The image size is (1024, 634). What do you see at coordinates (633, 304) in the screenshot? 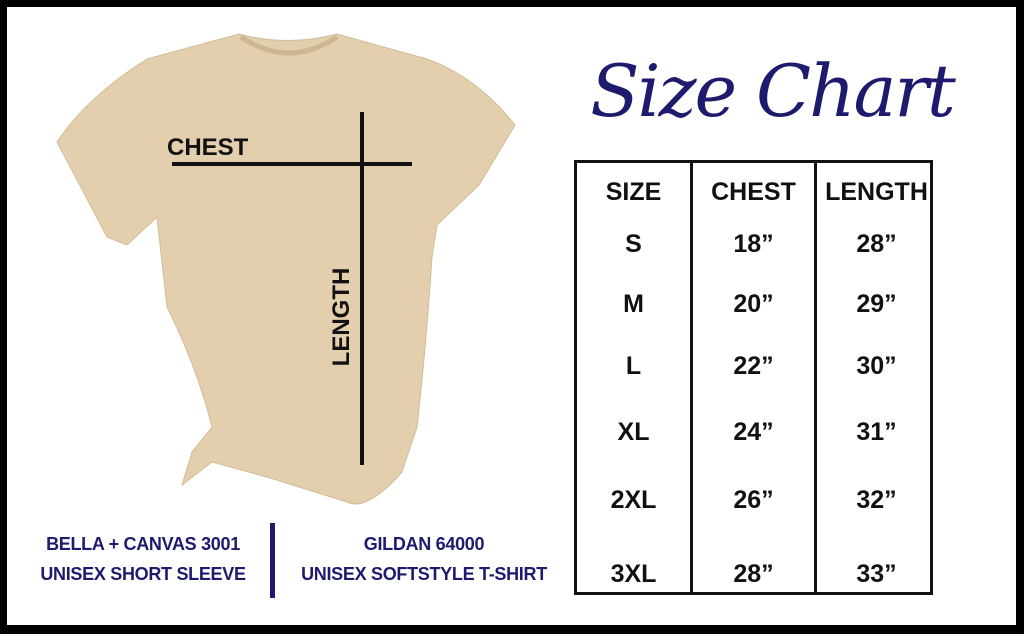
I see `cell-size: M` at bounding box center [633, 304].